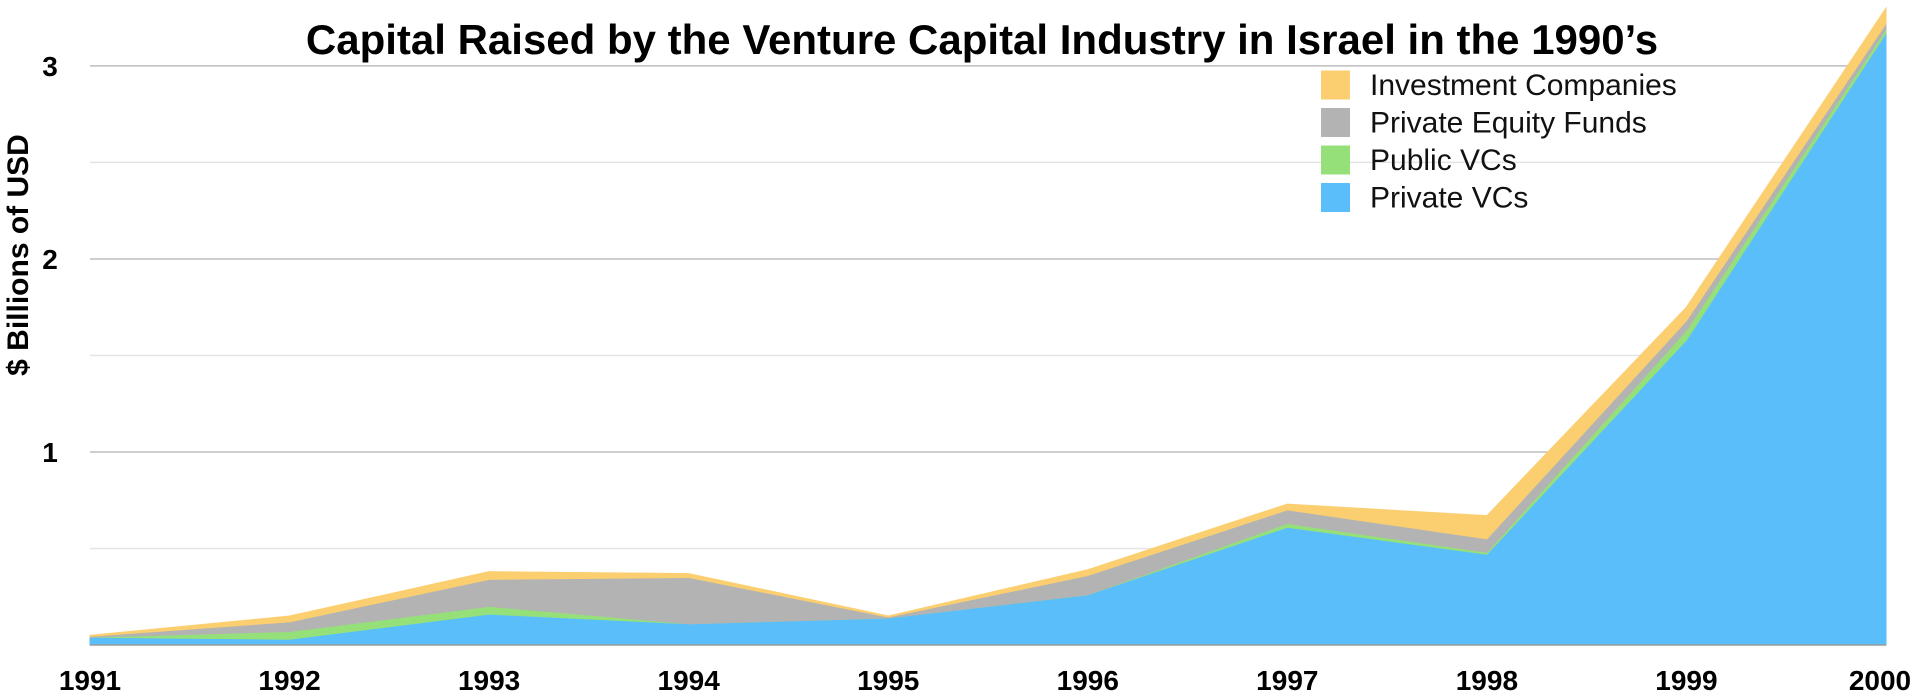  What do you see at coordinates (90, 680) in the screenshot?
I see `x-tick-label: 1991` at bounding box center [90, 680].